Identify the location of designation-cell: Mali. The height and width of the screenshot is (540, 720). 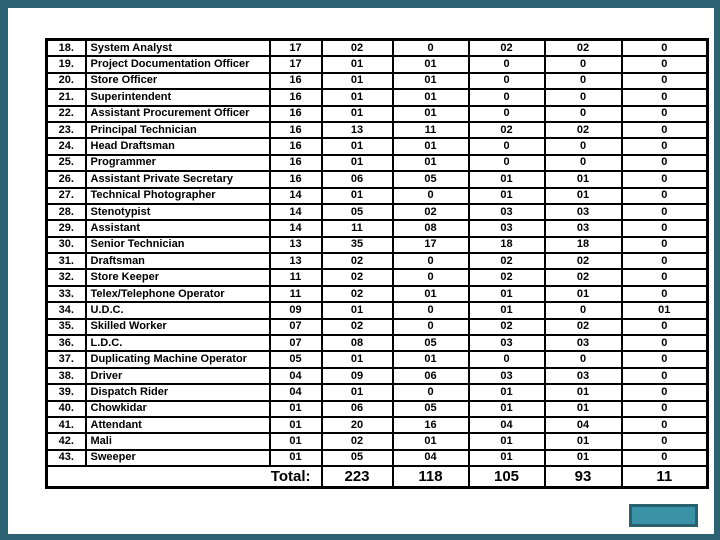
(177, 441).